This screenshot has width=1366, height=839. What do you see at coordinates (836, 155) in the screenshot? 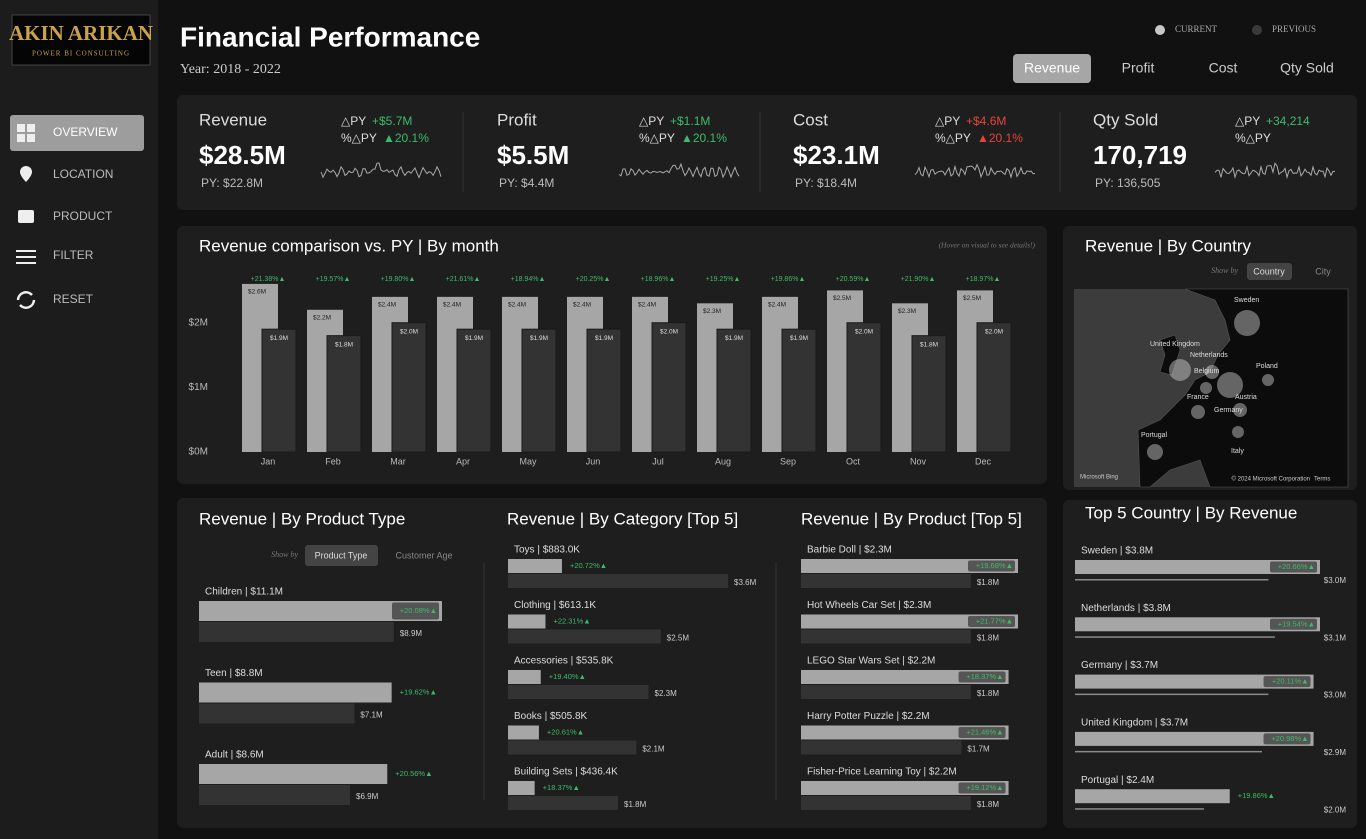
I see `kpi-value: $23.1M` at bounding box center [836, 155].